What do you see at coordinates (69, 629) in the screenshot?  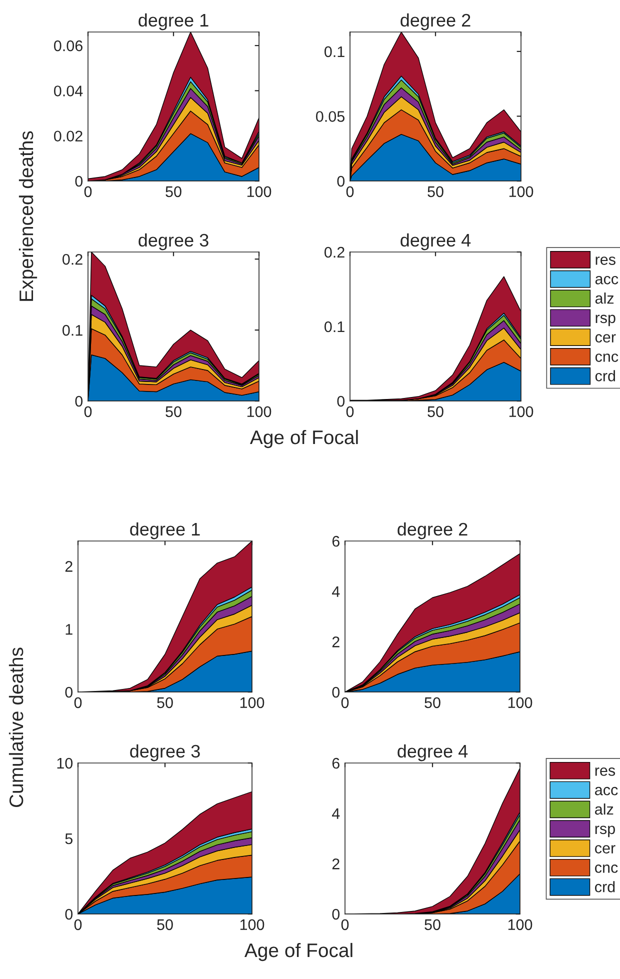 I see `y-tick-label: 1` at bounding box center [69, 629].